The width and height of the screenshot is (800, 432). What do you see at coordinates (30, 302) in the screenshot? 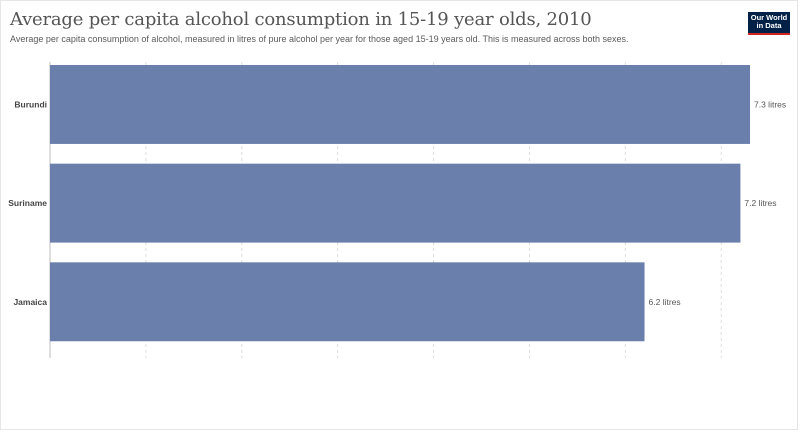
I see `category-label: Jamaica` at bounding box center [30, 302].